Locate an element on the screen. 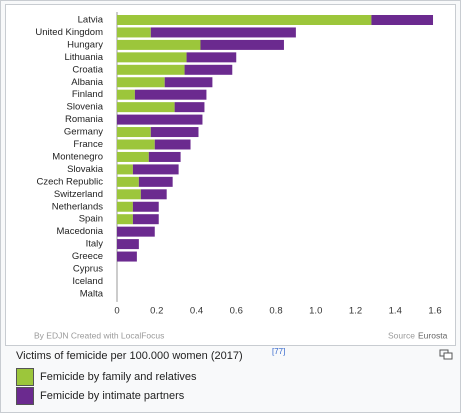 Image resolution: width=461 pixels, height=413 pixels. category-label: Switzerland is located at coordinates (78, 194).